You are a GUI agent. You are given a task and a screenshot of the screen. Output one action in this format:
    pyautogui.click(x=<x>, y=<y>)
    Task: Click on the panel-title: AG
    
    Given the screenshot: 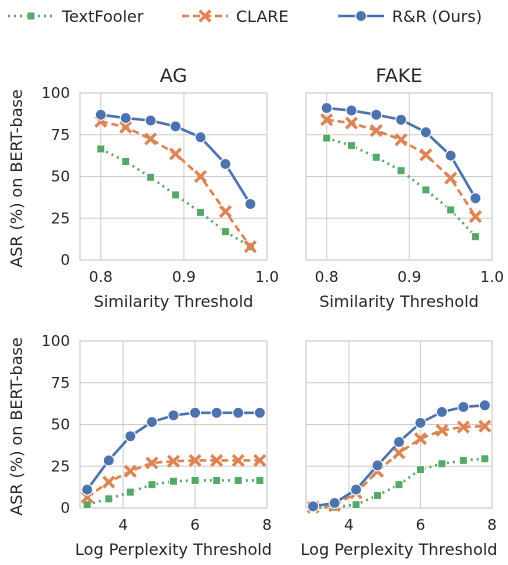 What is the action you would take?
    pyautogui.click(x=173, y=76)
    